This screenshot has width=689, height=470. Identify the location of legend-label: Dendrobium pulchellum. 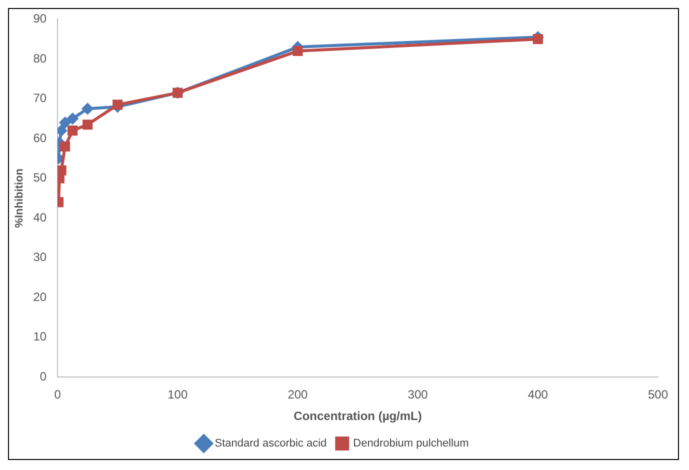
(411, 444).